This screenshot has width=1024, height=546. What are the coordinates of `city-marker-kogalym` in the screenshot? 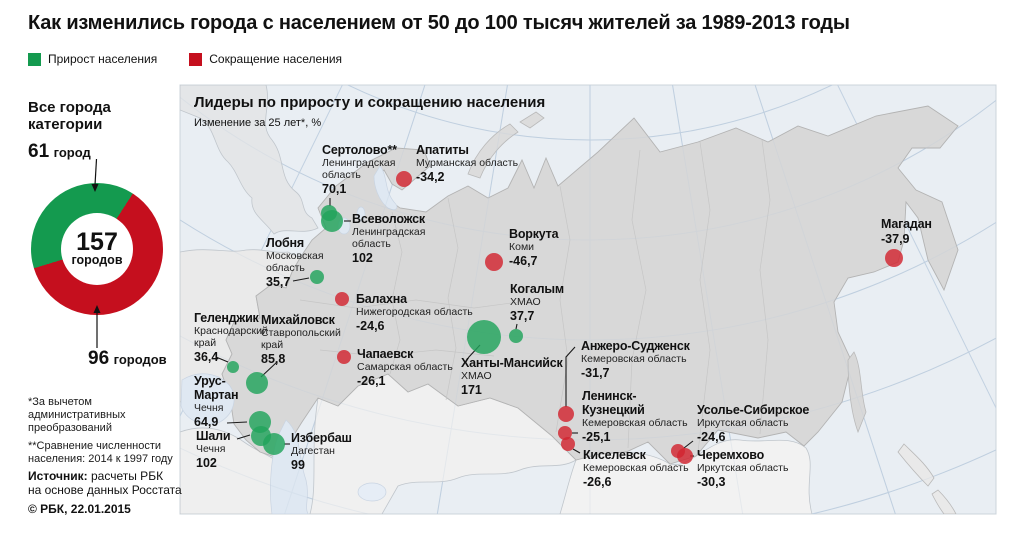 It's located at (516, 336).